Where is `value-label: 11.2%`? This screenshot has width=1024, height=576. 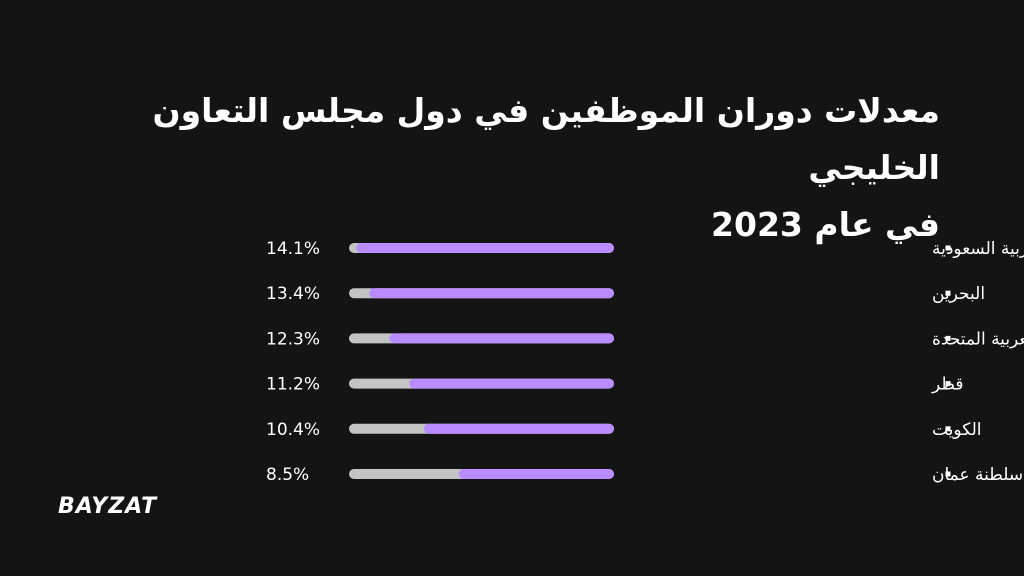
value-label: 11.2% is located at coordinates (293, 385).